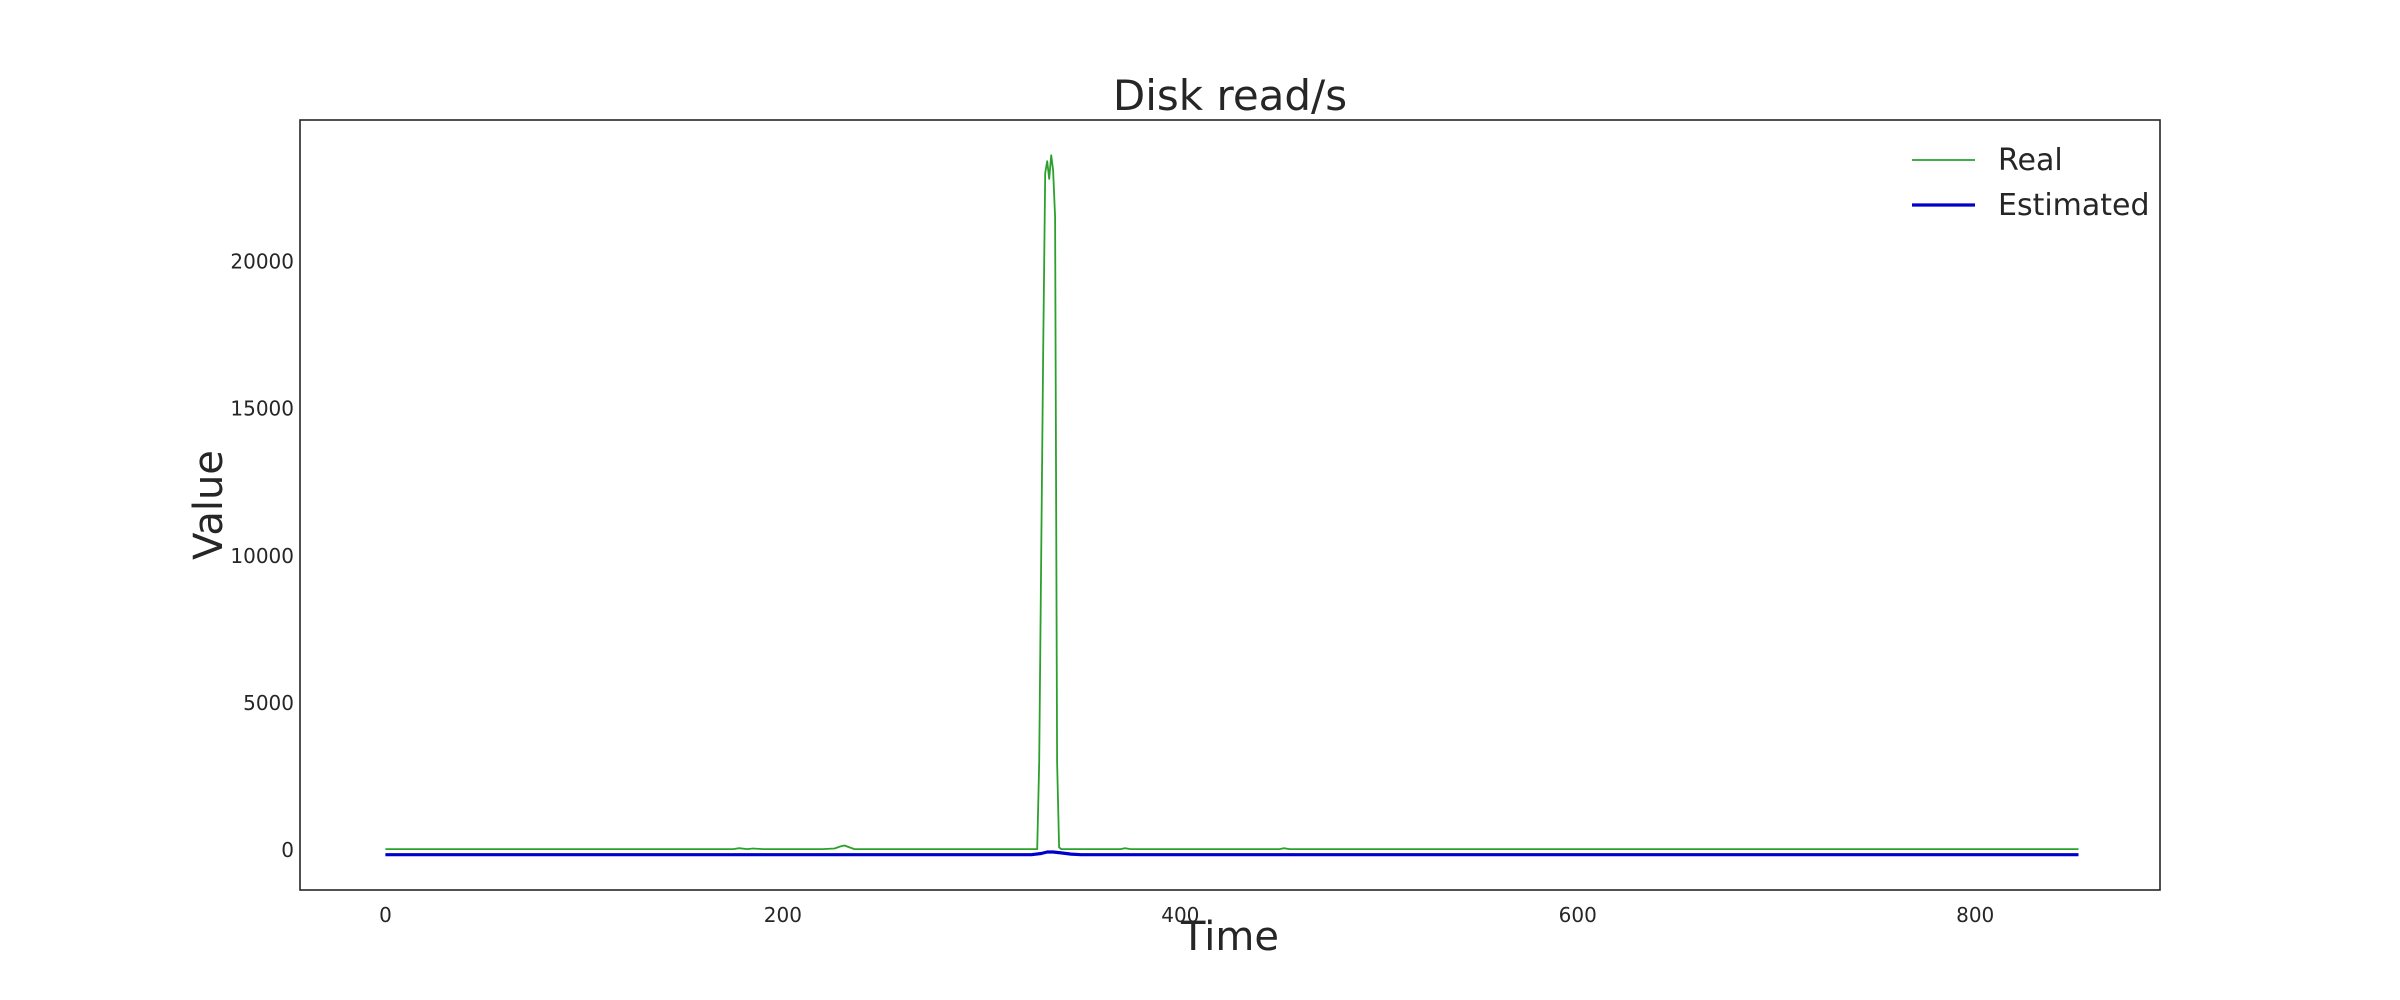  Describe the element at coordinates (1229, 937) in the screenshot. I see `x-axis-label: Time` at that location.